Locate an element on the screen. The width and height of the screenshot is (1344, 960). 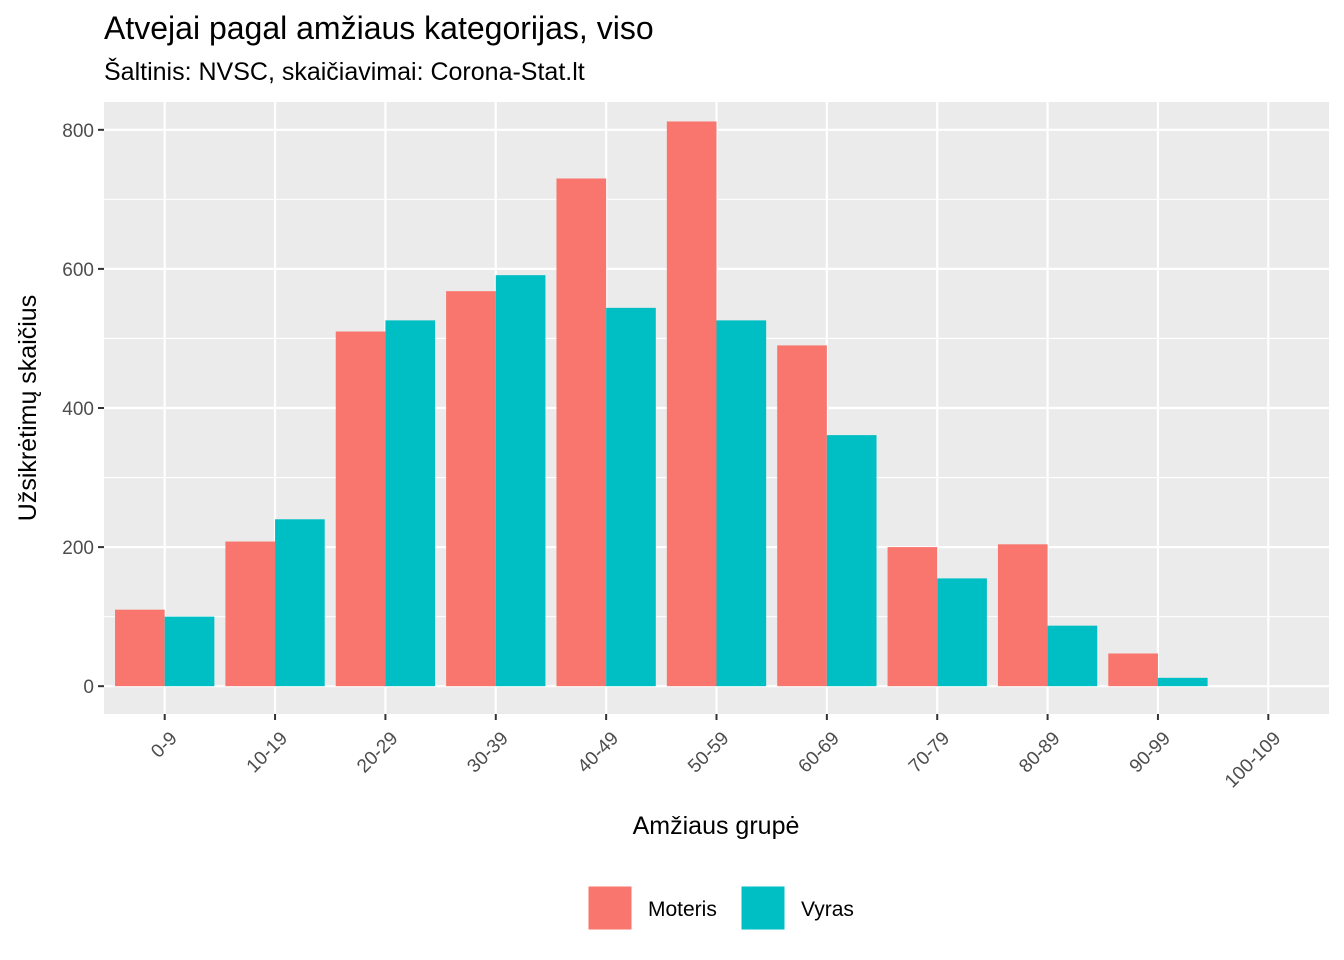
legend-label-moteris: Moteris is located at coordinates (682, 909).